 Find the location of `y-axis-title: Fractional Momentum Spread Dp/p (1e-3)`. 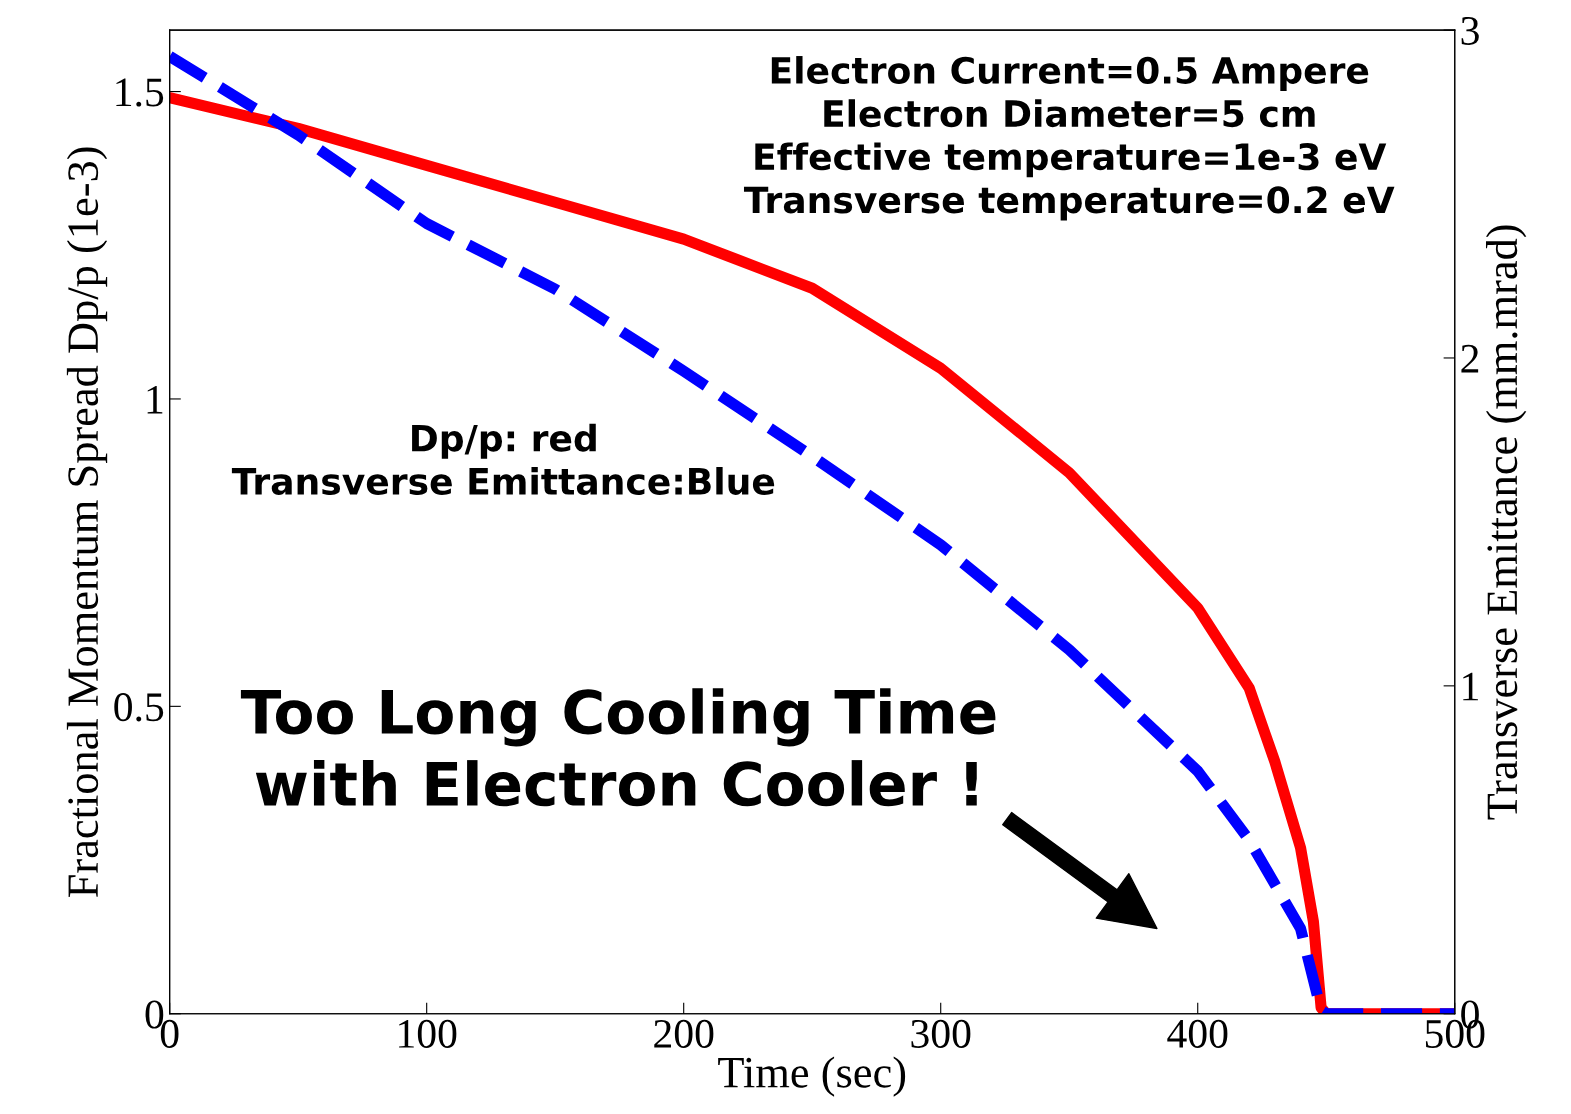

y-axis-title: Fractional Momentum Spread Dp/p (1e-3) is located at coordinates (87, 522).